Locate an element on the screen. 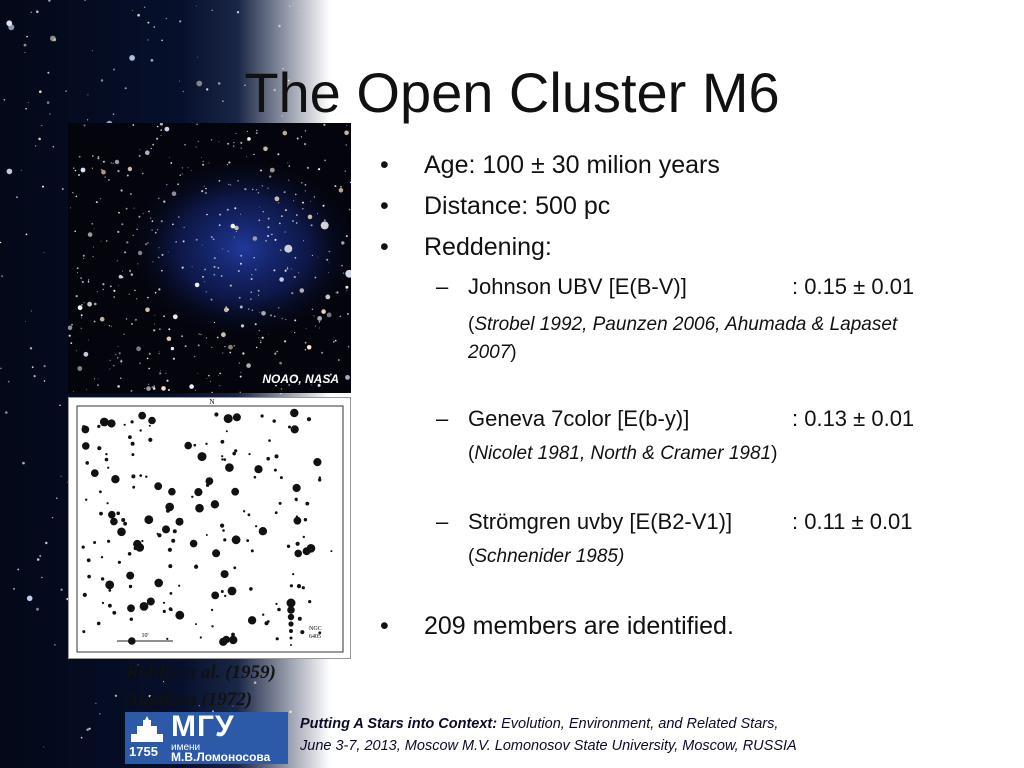 The width and height of the screenshot is (1024, 768). chart-reference-2: Antalova (1972) is located at coordinates (189, 699).